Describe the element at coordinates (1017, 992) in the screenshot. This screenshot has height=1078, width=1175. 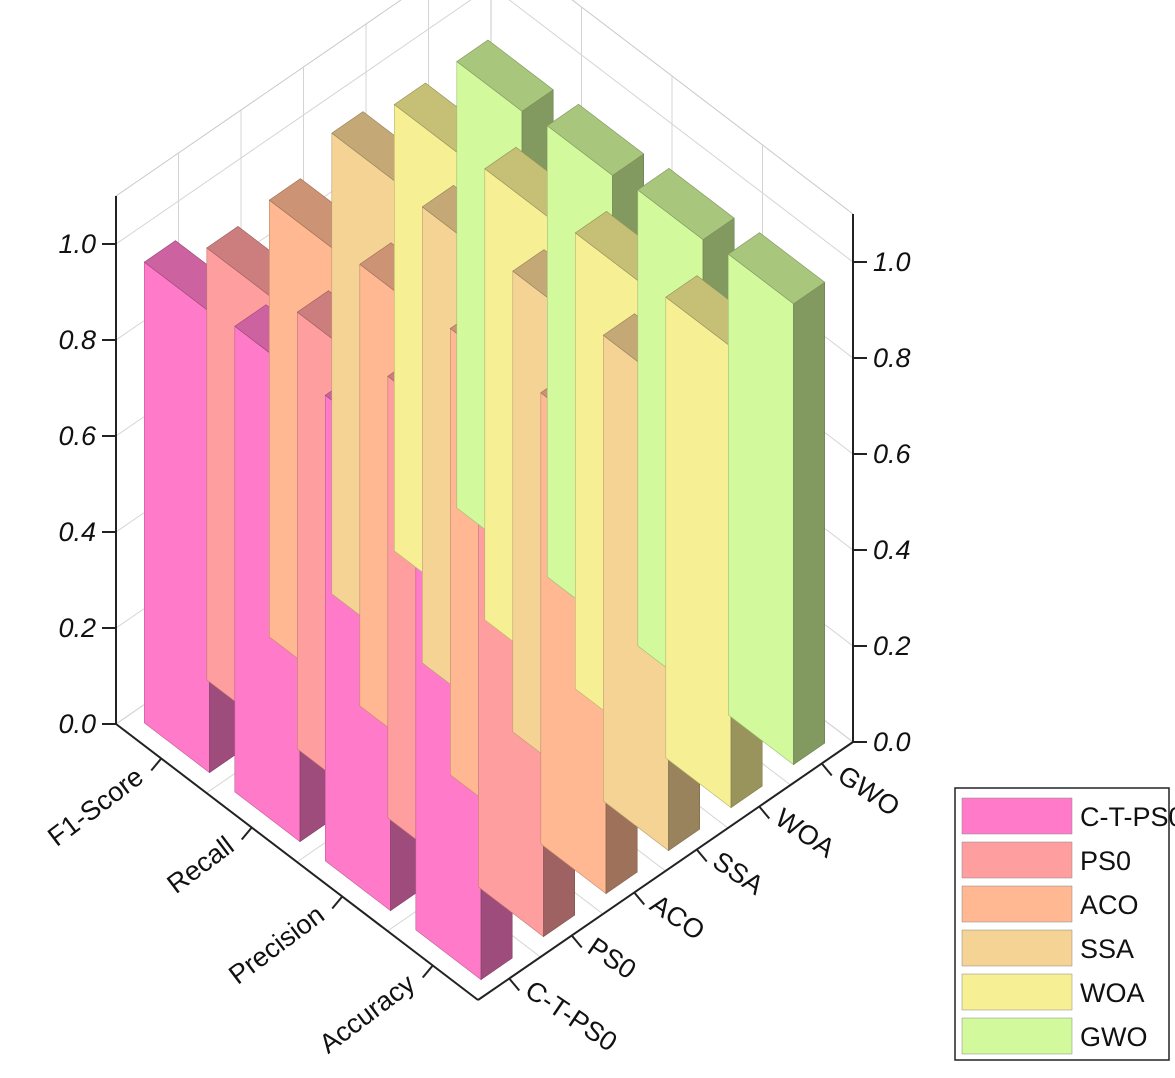
I see `legend-swatch-woa` at that location.